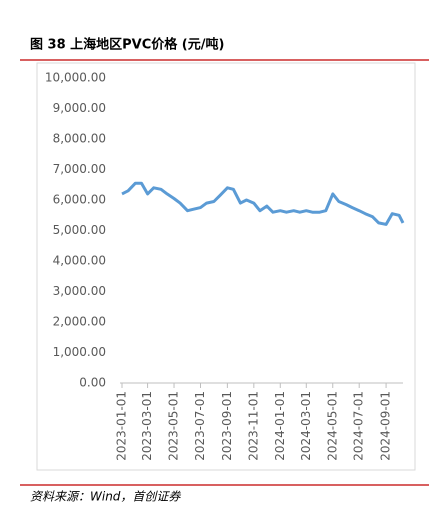  I want to click on x-tick-label: 2024-05-01, so click(332, 426).